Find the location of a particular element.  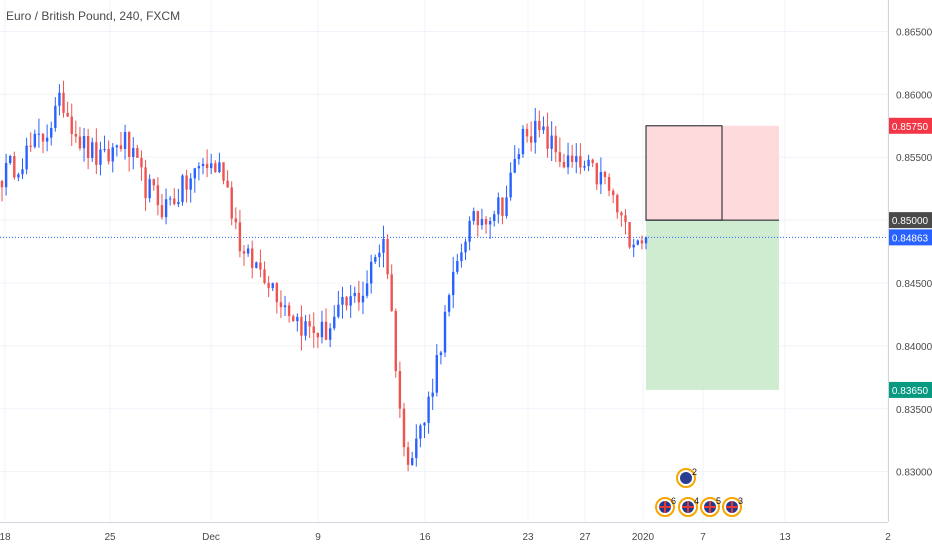

event-count: 2 is located at coordinates (694, 472).